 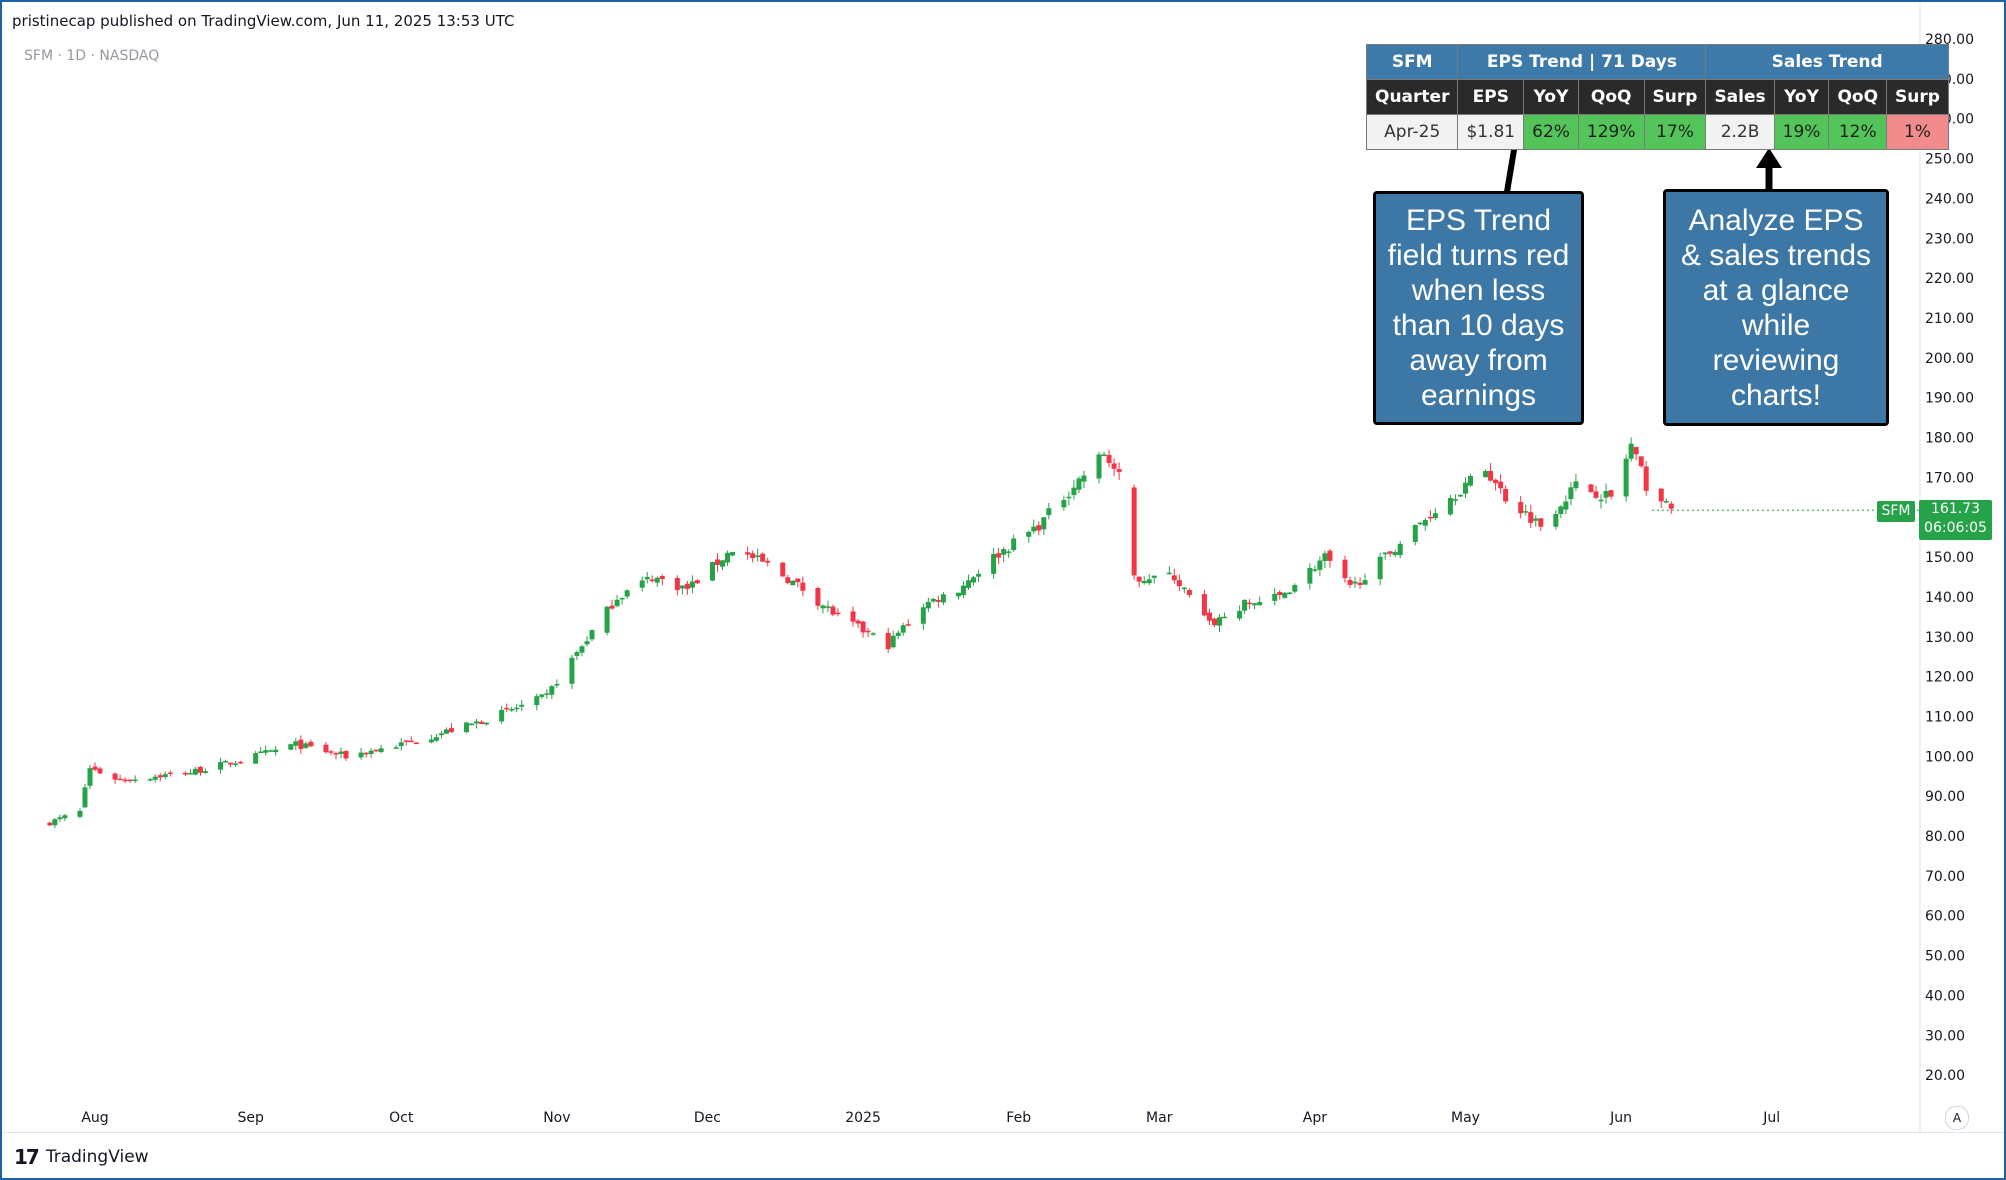 What do you see at coordinates (1949, 717) in the screenshot?
I see `price-tick-label: 110.00` at bounding box center [1949, 717].